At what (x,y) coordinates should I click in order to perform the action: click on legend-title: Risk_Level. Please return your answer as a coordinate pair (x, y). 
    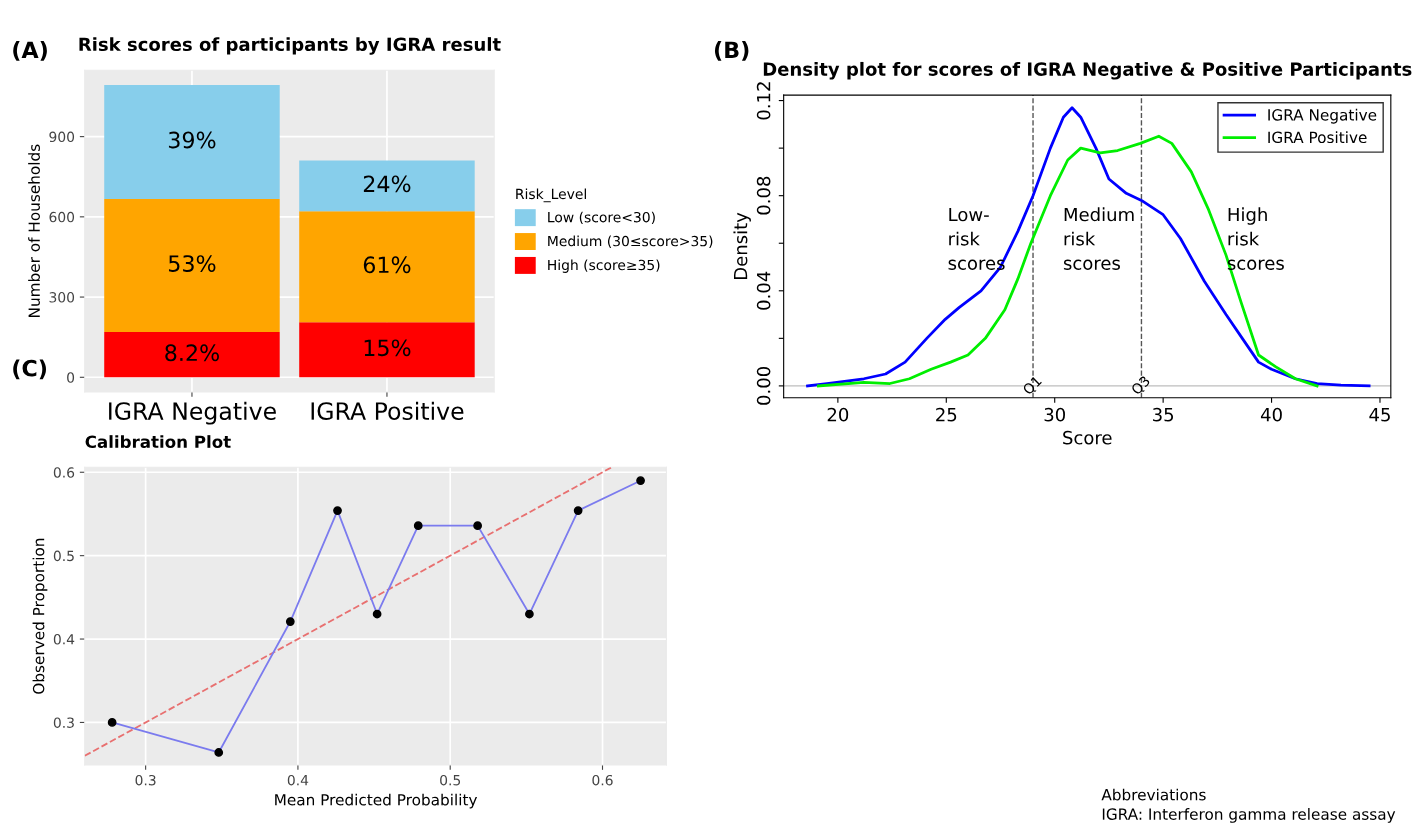
    Looking at the image, I should click on (551, 195).